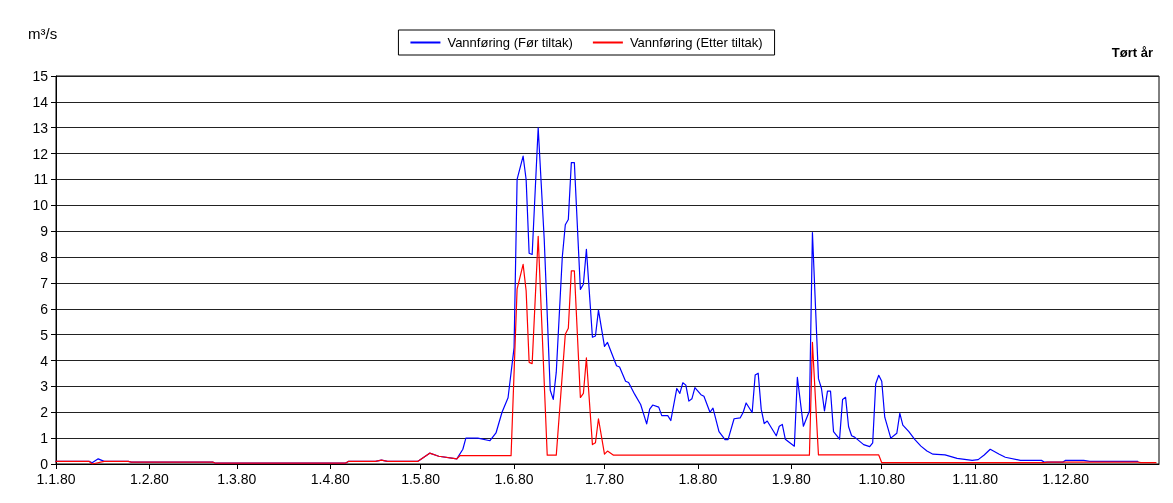  Describe the element at coordinates (975, 479) in the screenshot. I see `x-tick-label: 1.11.80` at that location.